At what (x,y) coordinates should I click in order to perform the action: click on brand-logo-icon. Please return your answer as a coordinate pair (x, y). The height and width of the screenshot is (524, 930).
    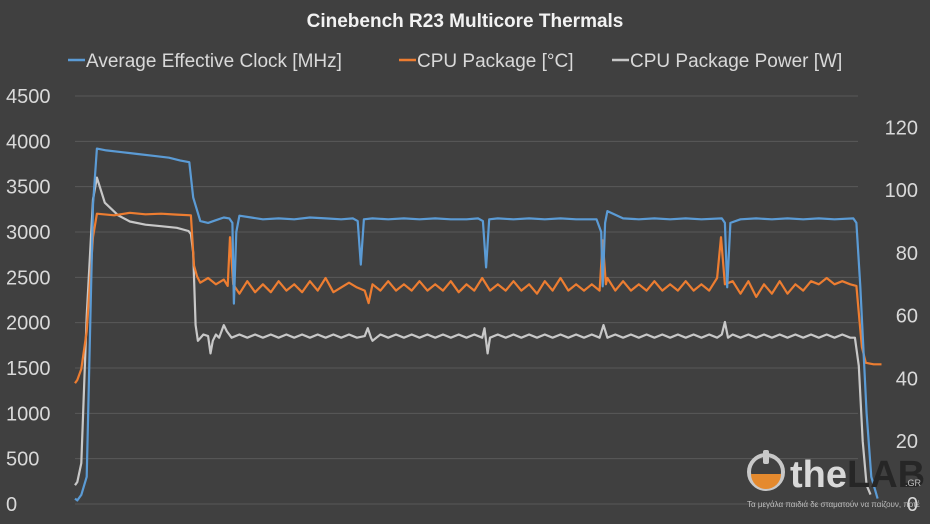
    Looking at the image, I should click on (766, 470).